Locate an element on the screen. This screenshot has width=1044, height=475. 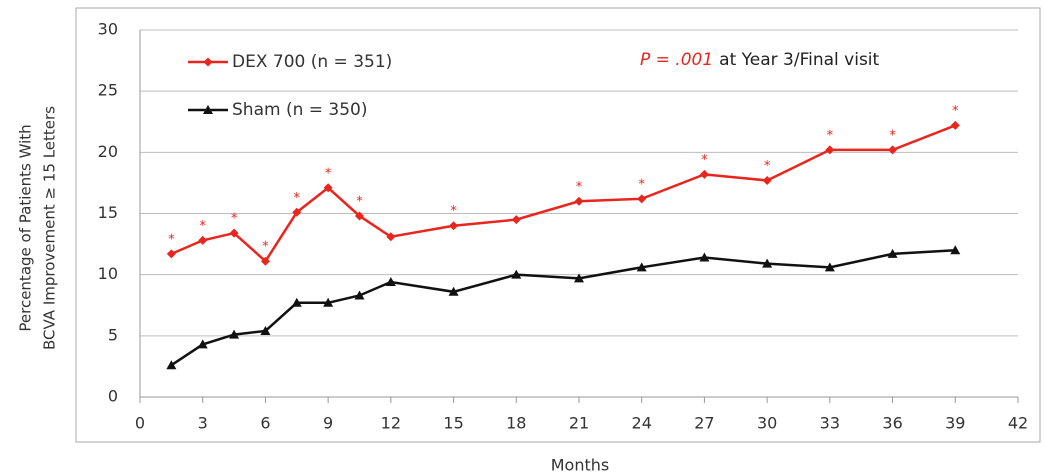
x-tick-label: 12 is located at coordinates (391, 423).